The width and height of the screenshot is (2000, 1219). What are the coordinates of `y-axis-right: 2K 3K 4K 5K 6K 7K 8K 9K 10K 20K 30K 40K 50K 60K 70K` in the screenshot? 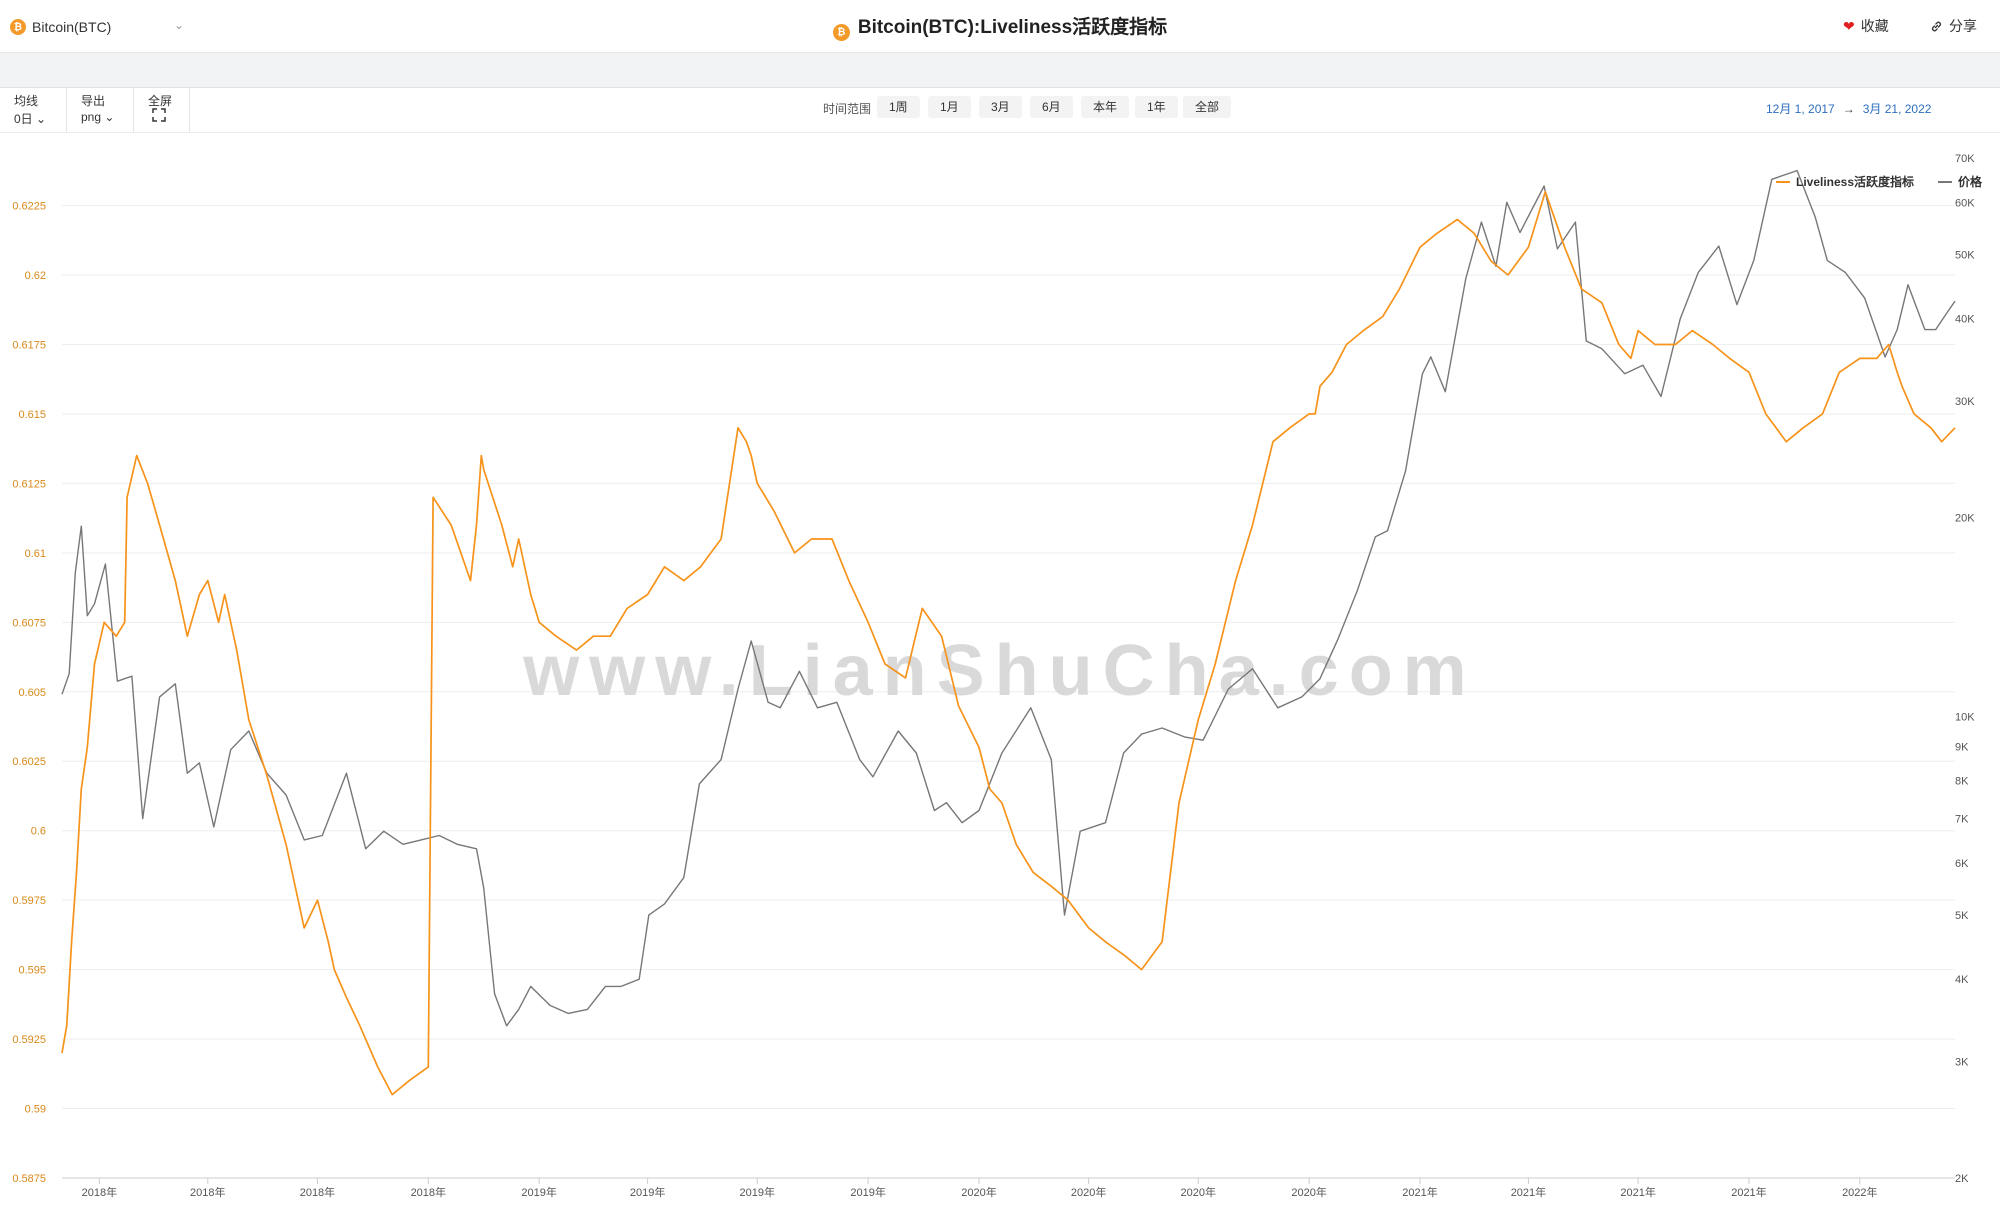 It's located at (1965, 669).